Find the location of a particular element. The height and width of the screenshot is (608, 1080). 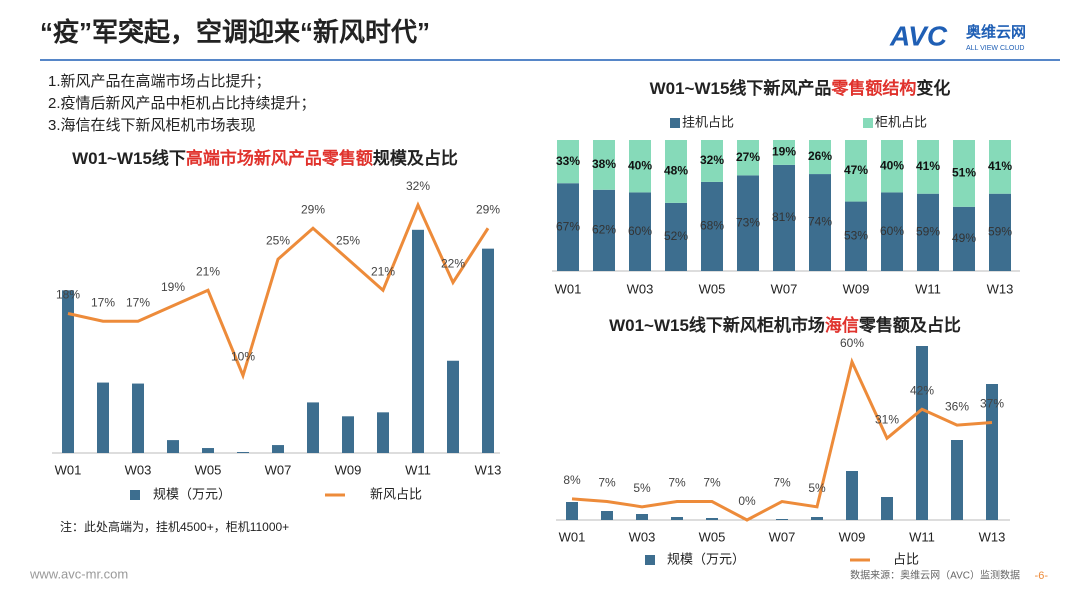

data-label: 5% is located at coordinates (817, 488).